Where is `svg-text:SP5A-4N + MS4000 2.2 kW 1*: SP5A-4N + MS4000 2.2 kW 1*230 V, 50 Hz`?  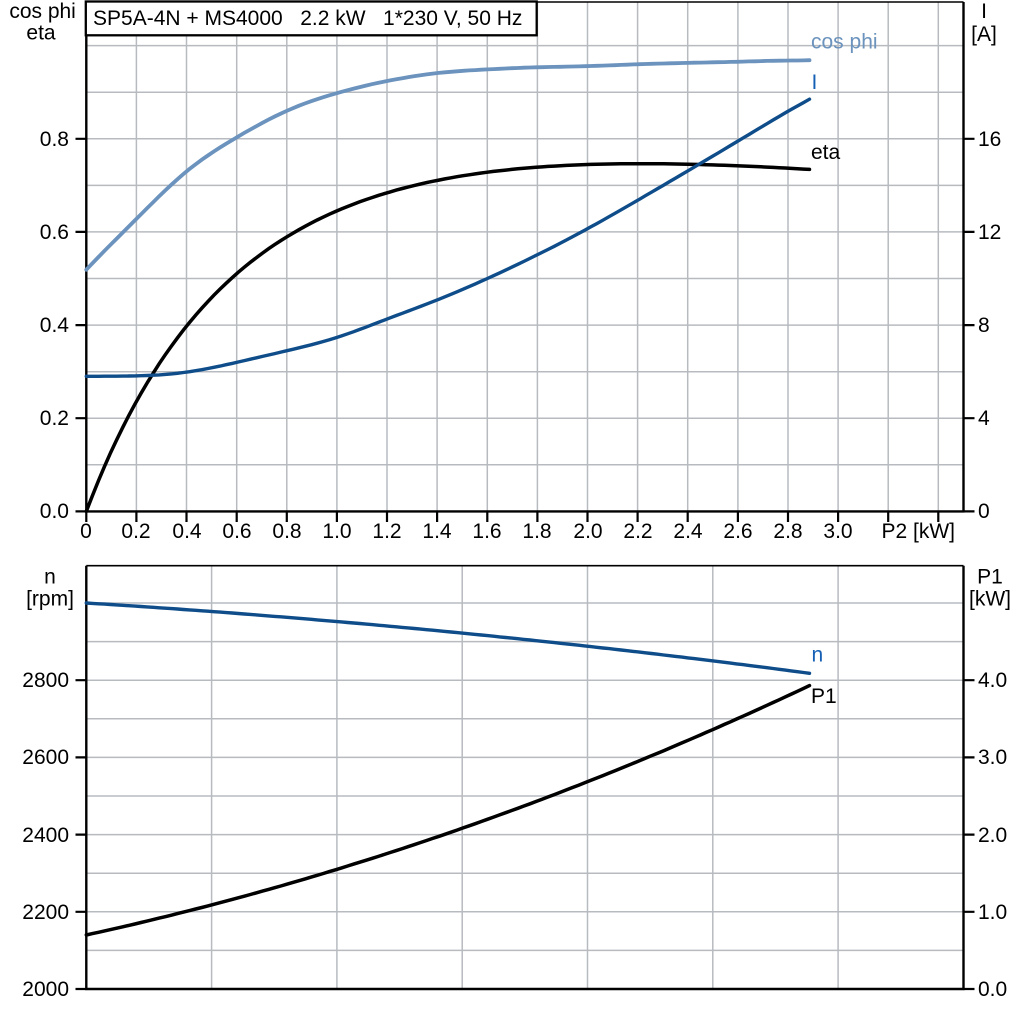 svg-text:SP5A-4N + MS4000 2.2 kW 1*: SP5A-4N + MS4000 2.2 kW 1*230 V, 50 Hz is located at coordinates (307, 18).